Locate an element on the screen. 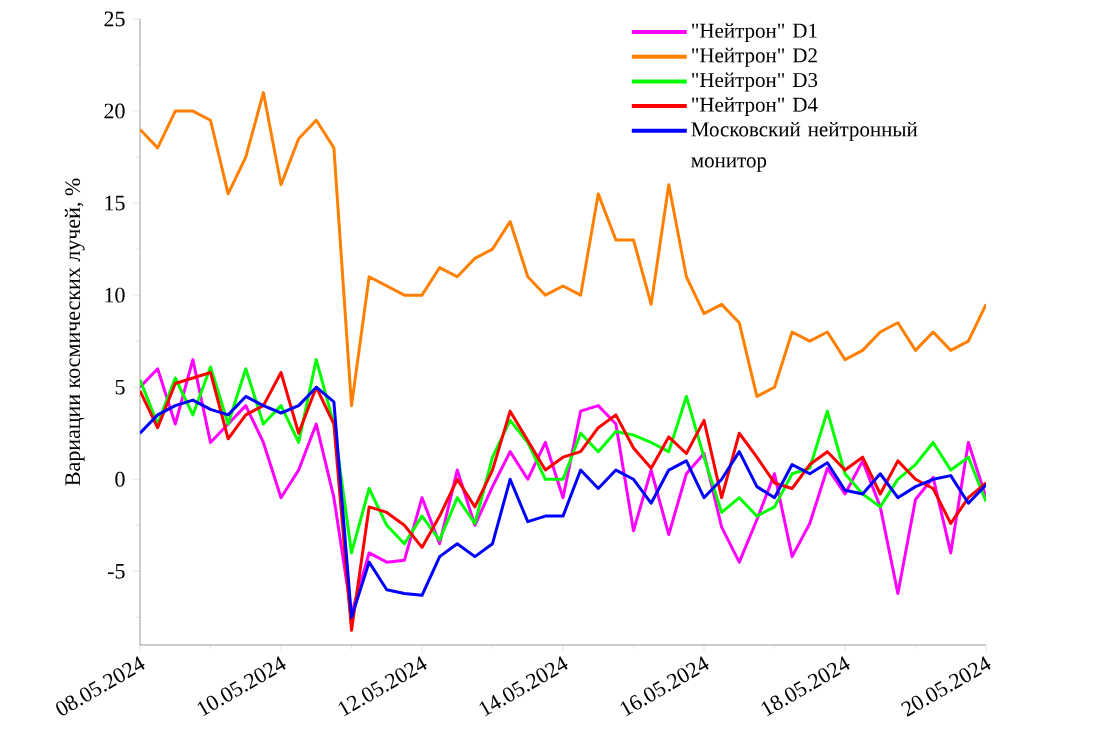  legend-label: Московский нейтронный монитор is located at coordinates (804, 146).